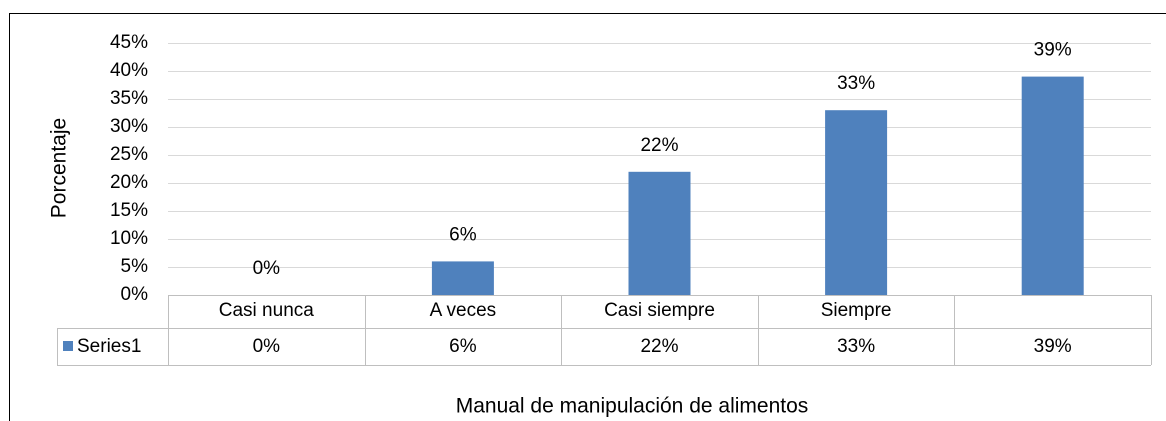 The height and width of the screenshot is (421, 1166). I want to click on data-label: 6%, so click(463, 234).